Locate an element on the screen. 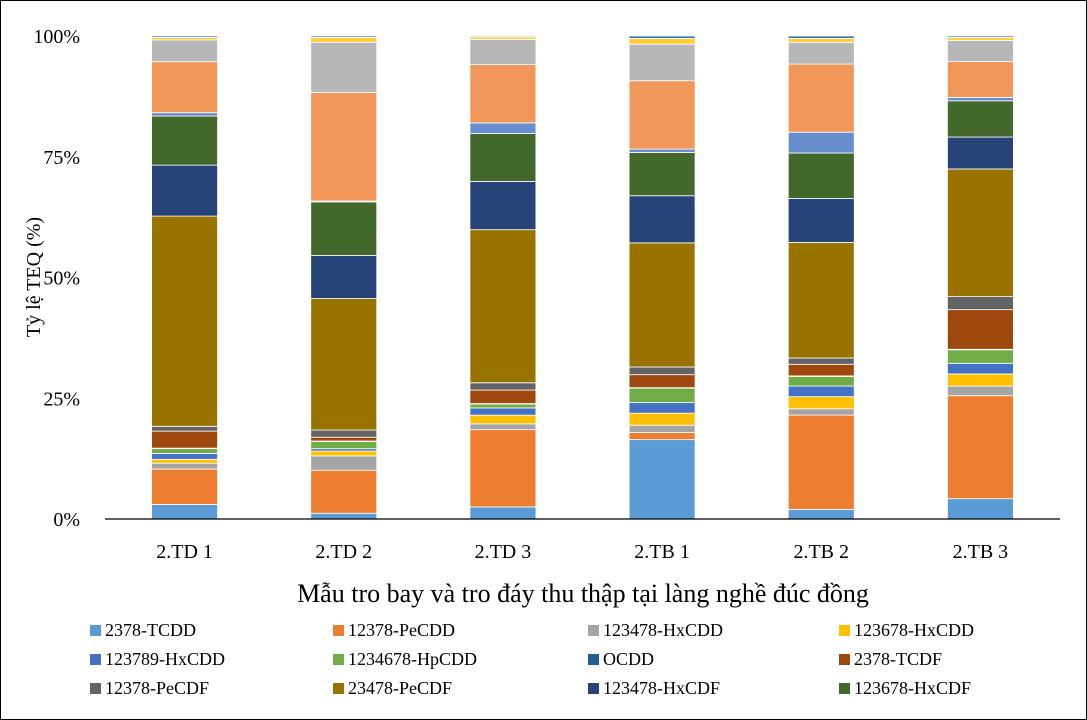 The height and width of the screenshot is (720, 1087). legend-label: 123478-HxCDD is located at coordinates (663, 630).